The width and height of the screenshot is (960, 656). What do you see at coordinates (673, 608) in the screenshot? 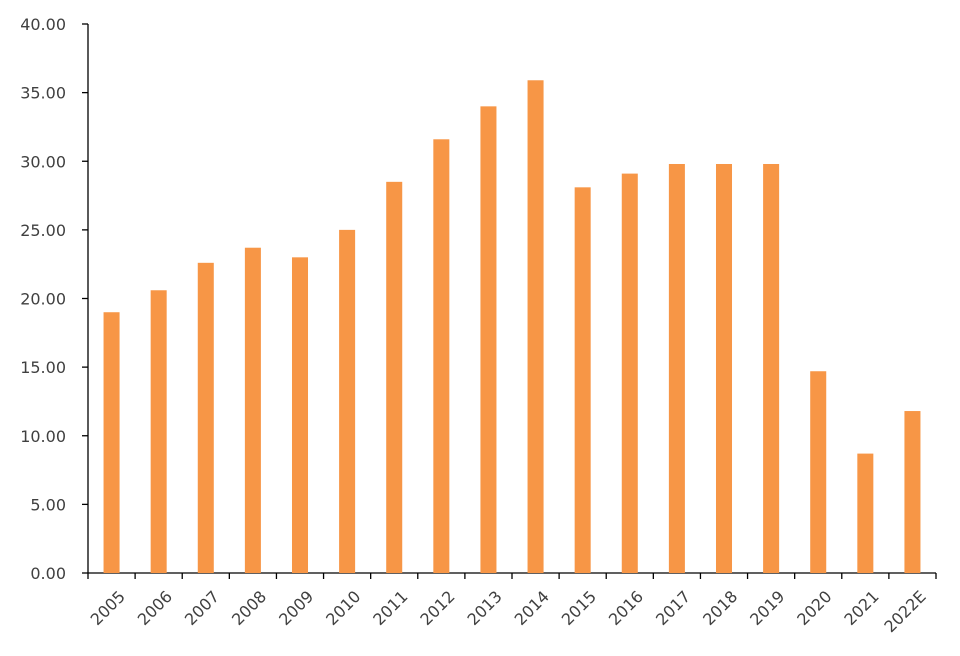
I see `x-tick-label: 2017` at bounding box center [673, 608].